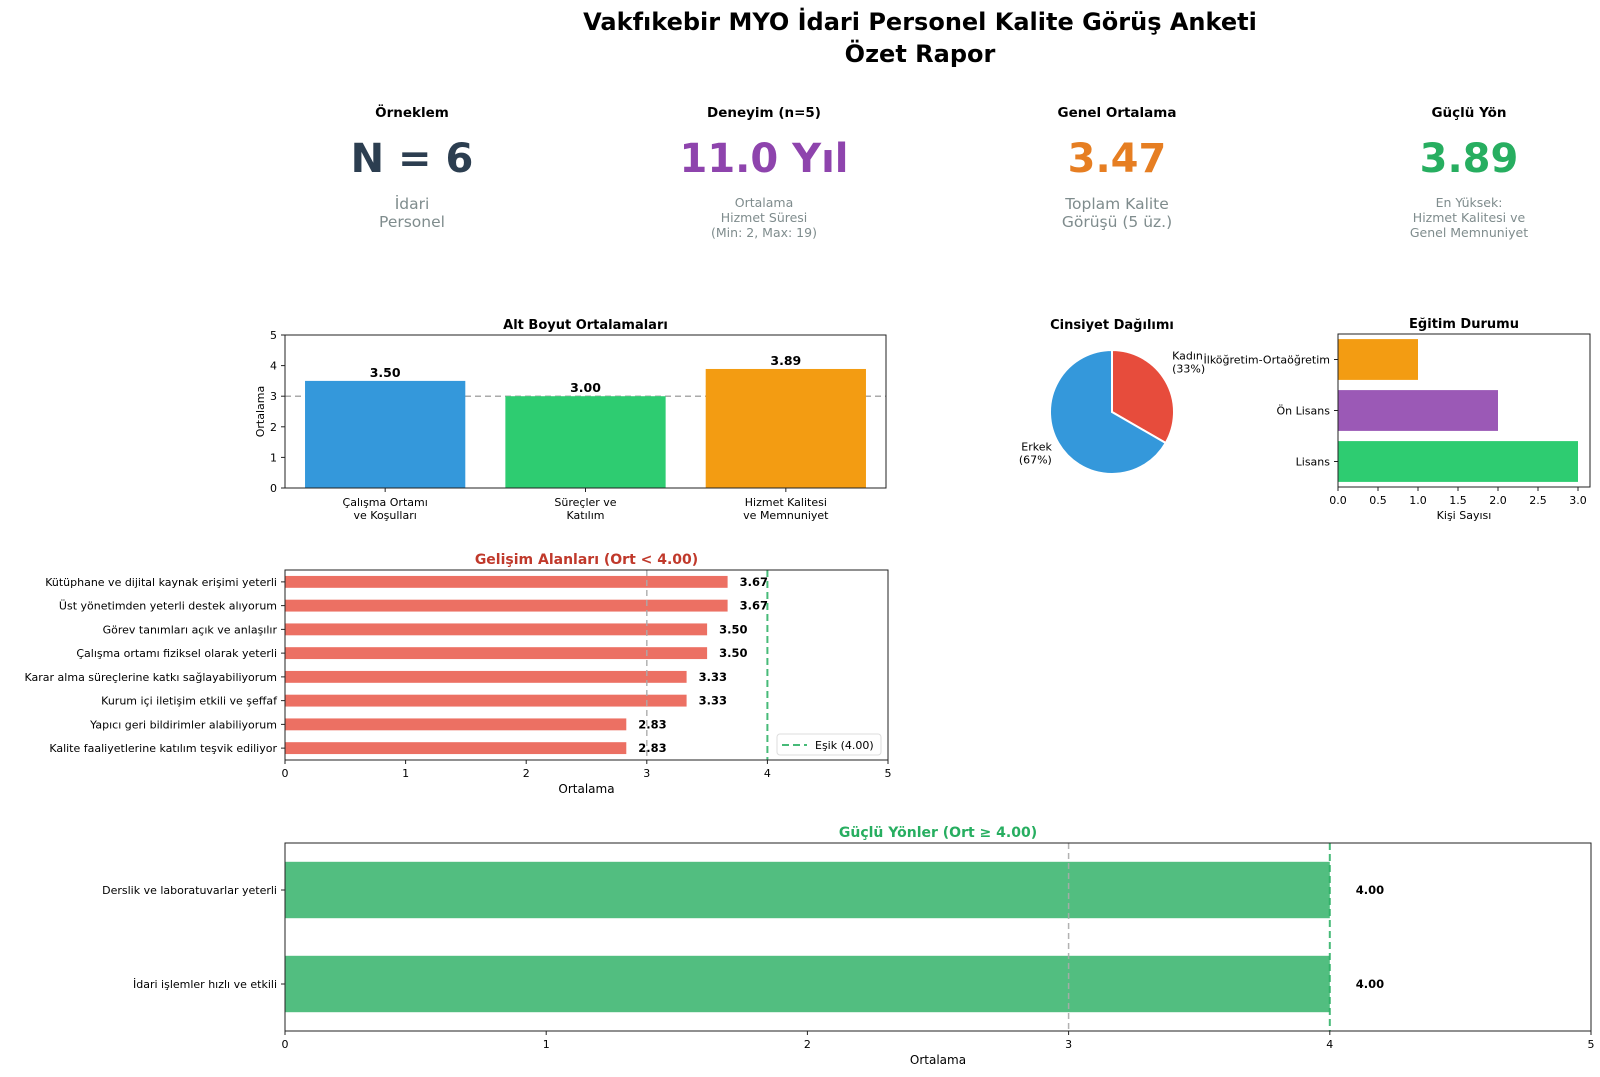  Describe the element at coordinates (189, 701) in the screenshot. I see `y-tick-label: Kurum içi iletişim etkili ve şeffaf` at that location.